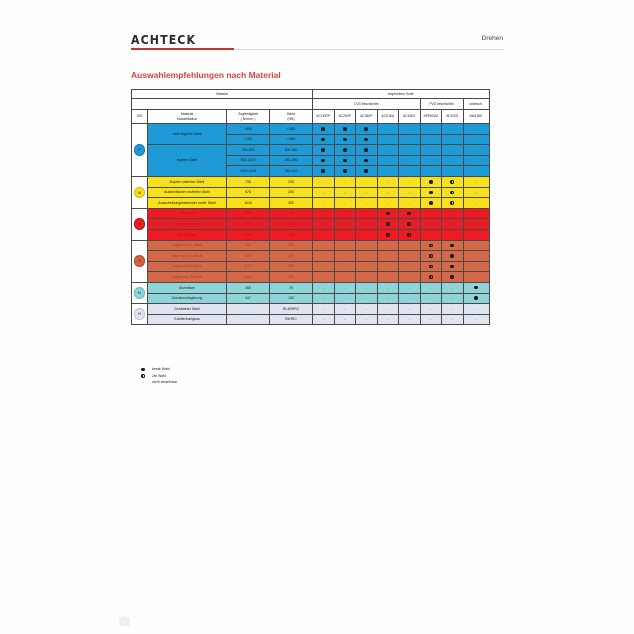 The height and width of the screenshot is (634, 634). Describe the element at coordinates (159, 375) in the screenshot. I see `legend-label: 2te Wahl` at that location.